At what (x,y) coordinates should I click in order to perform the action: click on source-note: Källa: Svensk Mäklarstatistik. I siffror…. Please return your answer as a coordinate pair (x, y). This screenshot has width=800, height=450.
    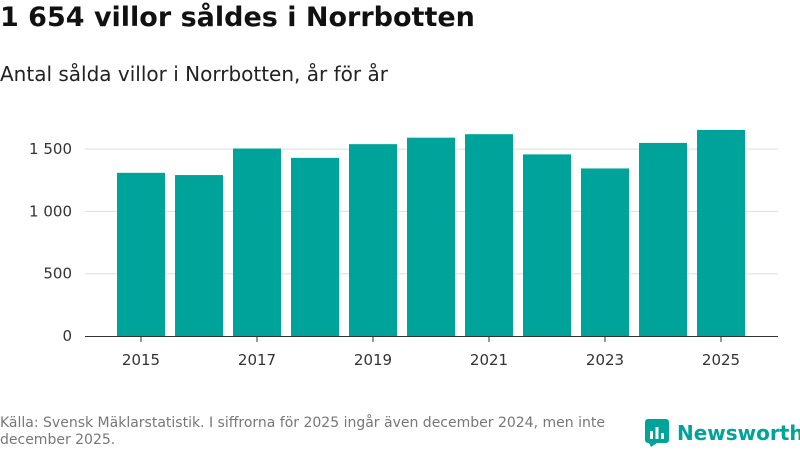
    Looking at the image, I should click on (302, 431).